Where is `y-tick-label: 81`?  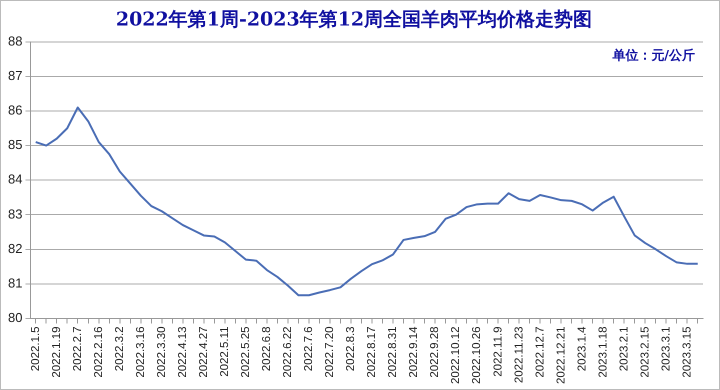 y-tick-label: 81 is located at coordinates (15, 282).